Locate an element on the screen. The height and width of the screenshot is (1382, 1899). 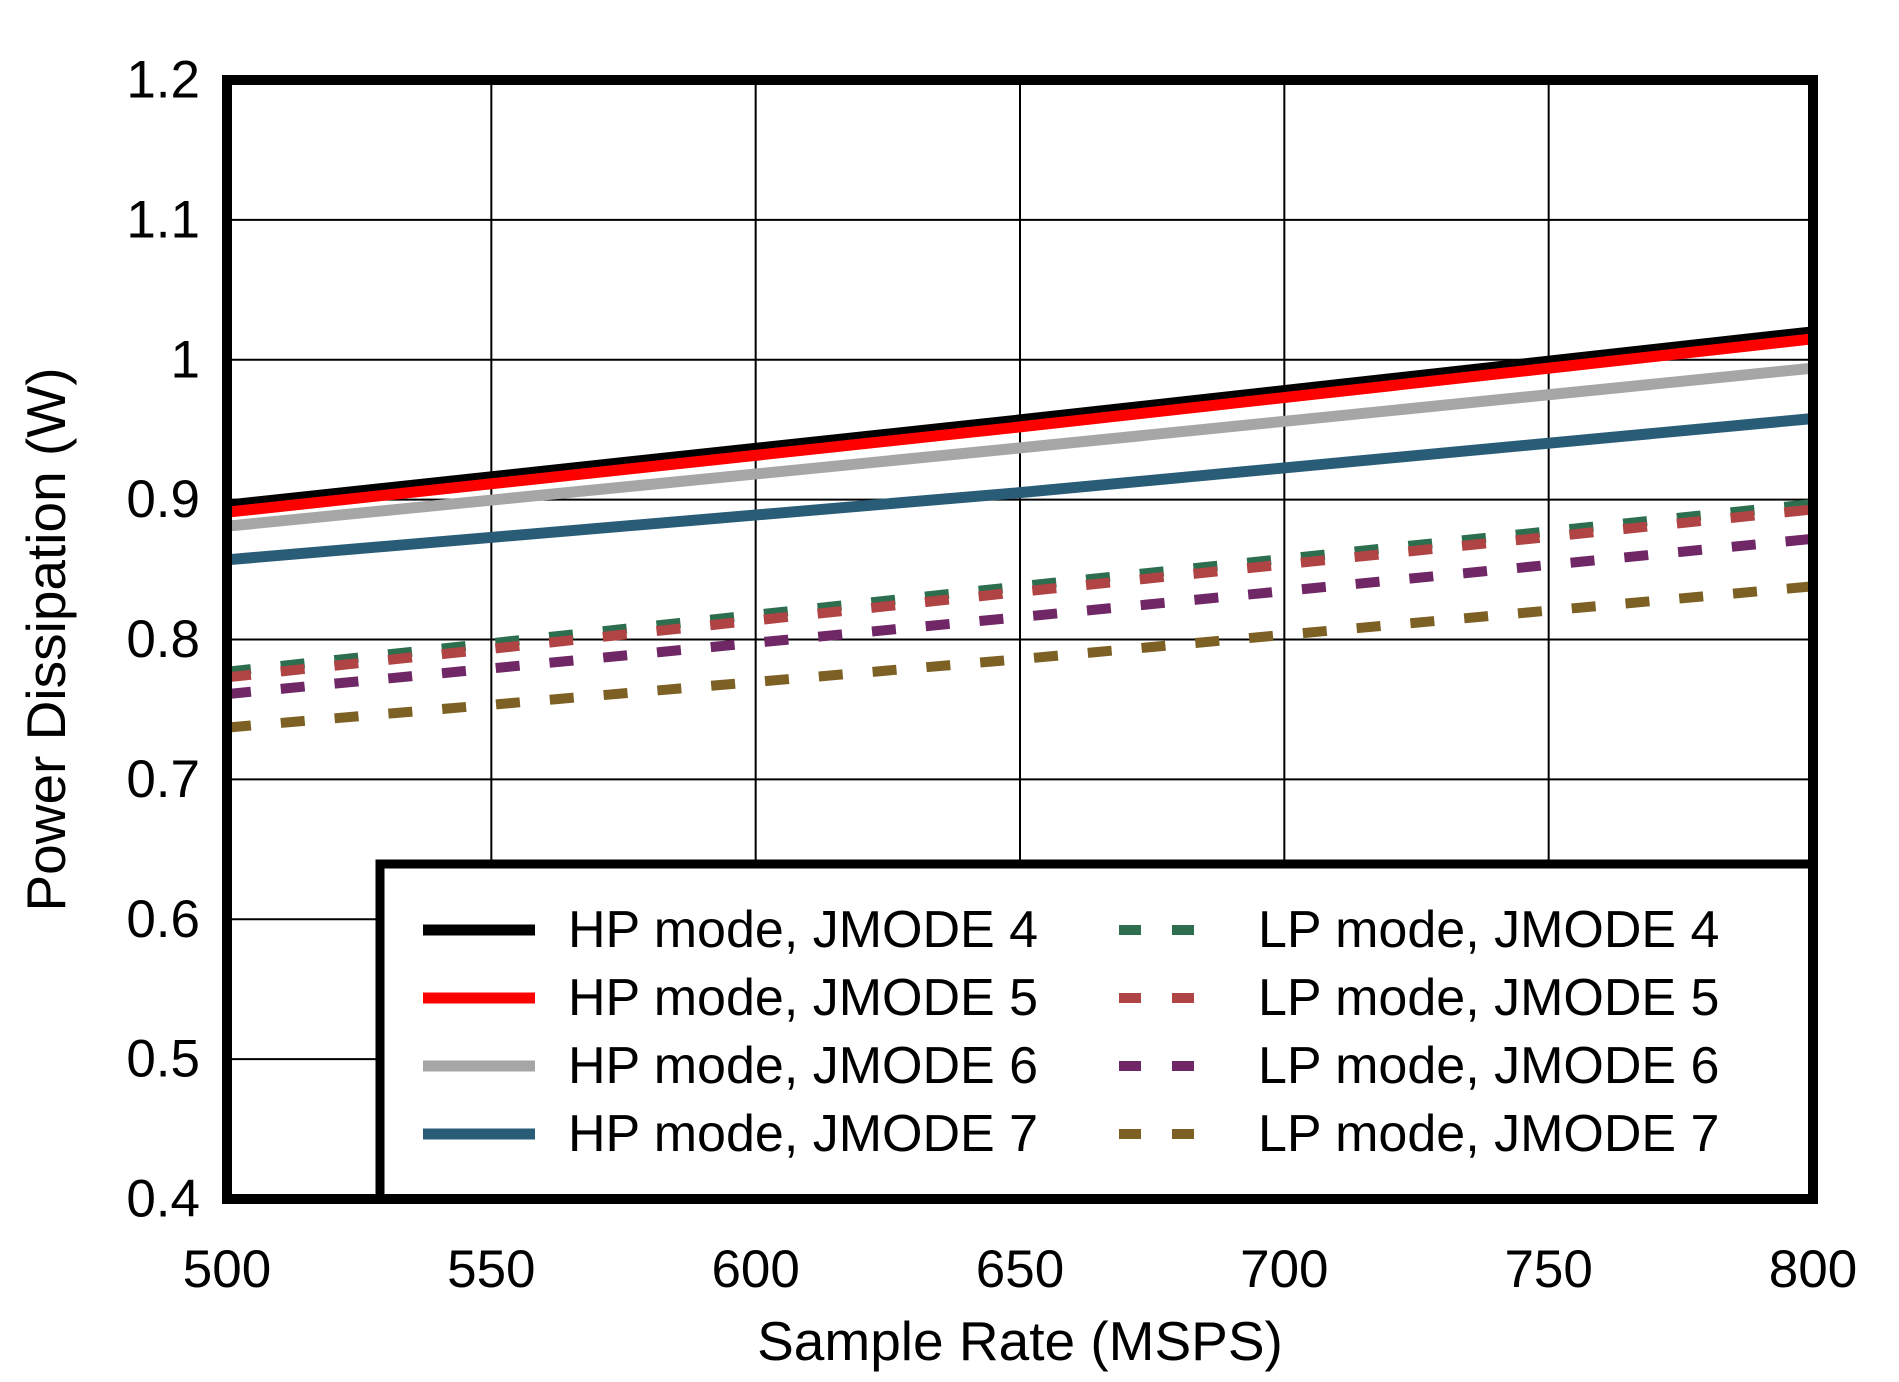
x-tick-labels: 500 550 600 650 700 750 800 is located at coordinates (1020, 1269).